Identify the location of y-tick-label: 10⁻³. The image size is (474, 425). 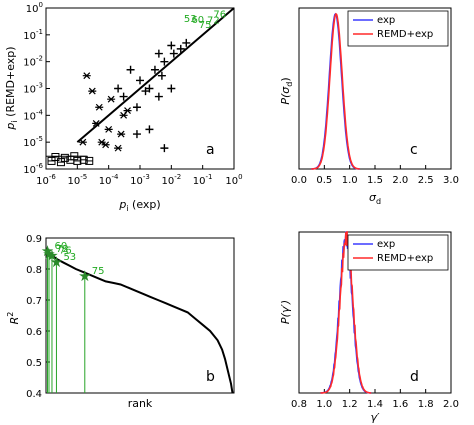
(33, 89).